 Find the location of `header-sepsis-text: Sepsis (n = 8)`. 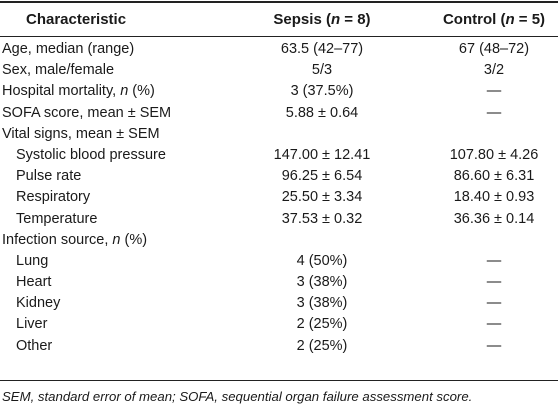

header-sepsis-text: Sepsis (n = 8) is located at coordinates (322, 19).